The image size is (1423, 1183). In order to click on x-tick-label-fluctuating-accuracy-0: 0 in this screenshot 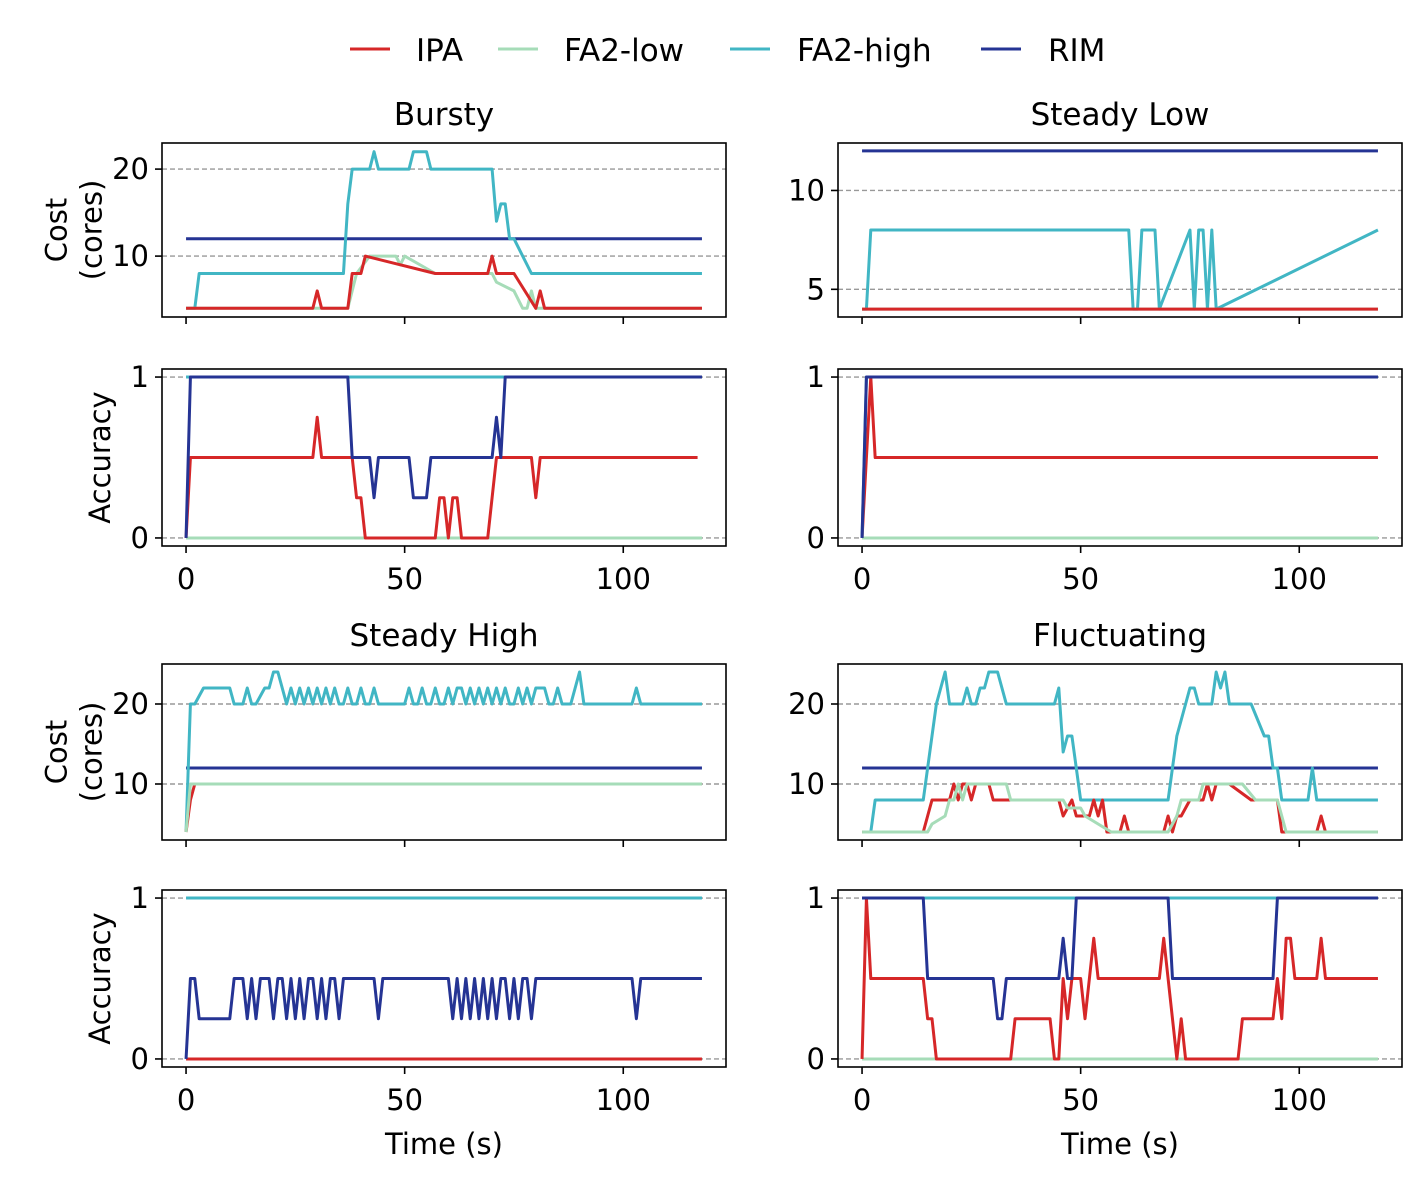, I will do `click(862, 1100)`.